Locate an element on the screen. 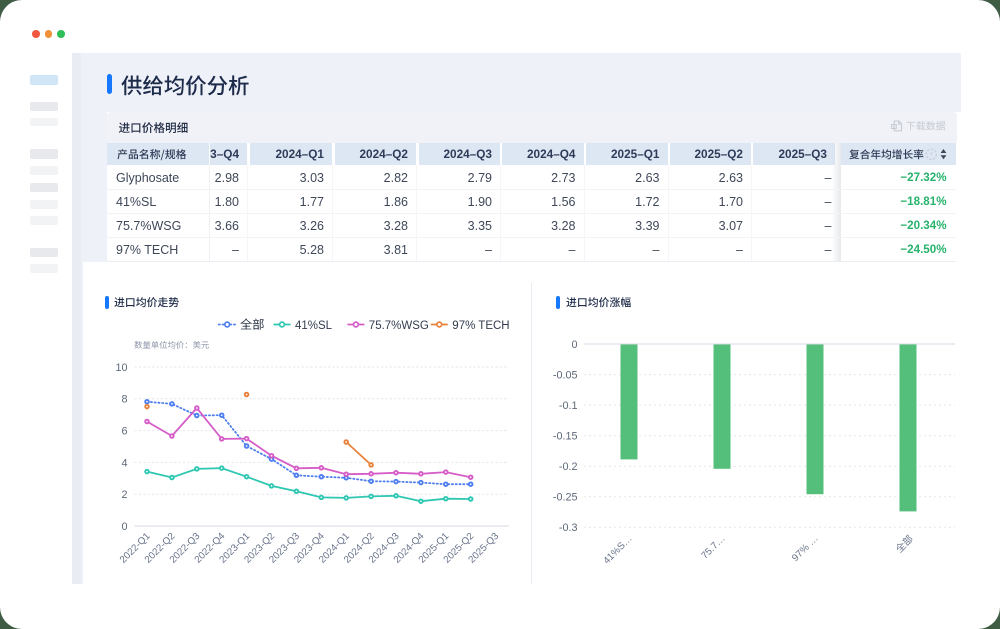  svg-text: -0.2 is located at coordinates (568, 467).